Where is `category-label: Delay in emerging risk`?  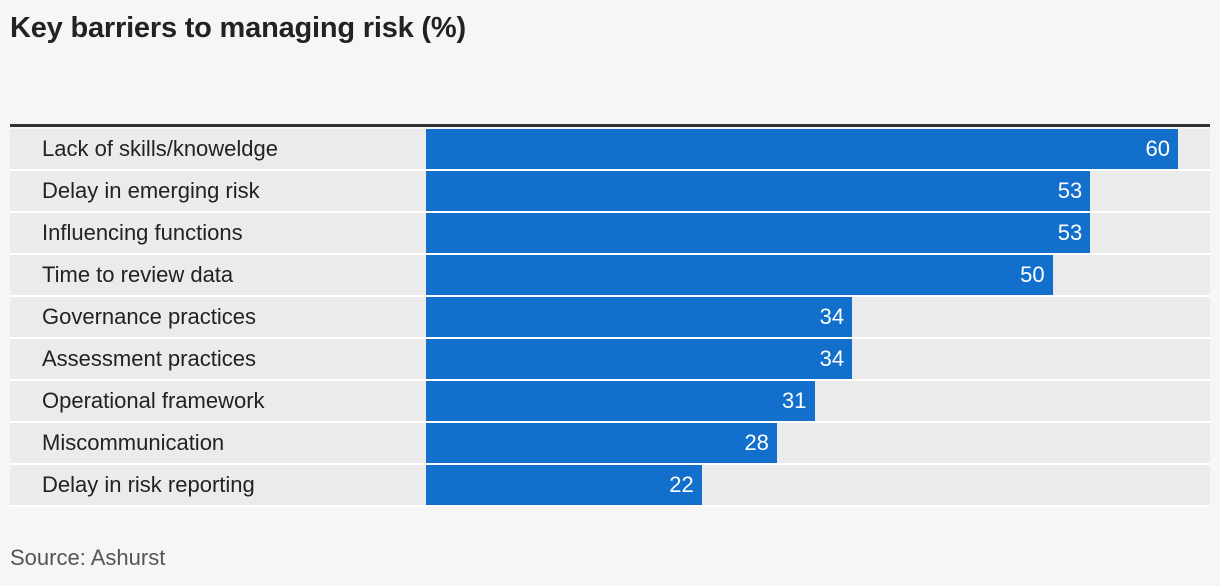 category-label: Delay in emerging risk is located at coordinates (151, 190).